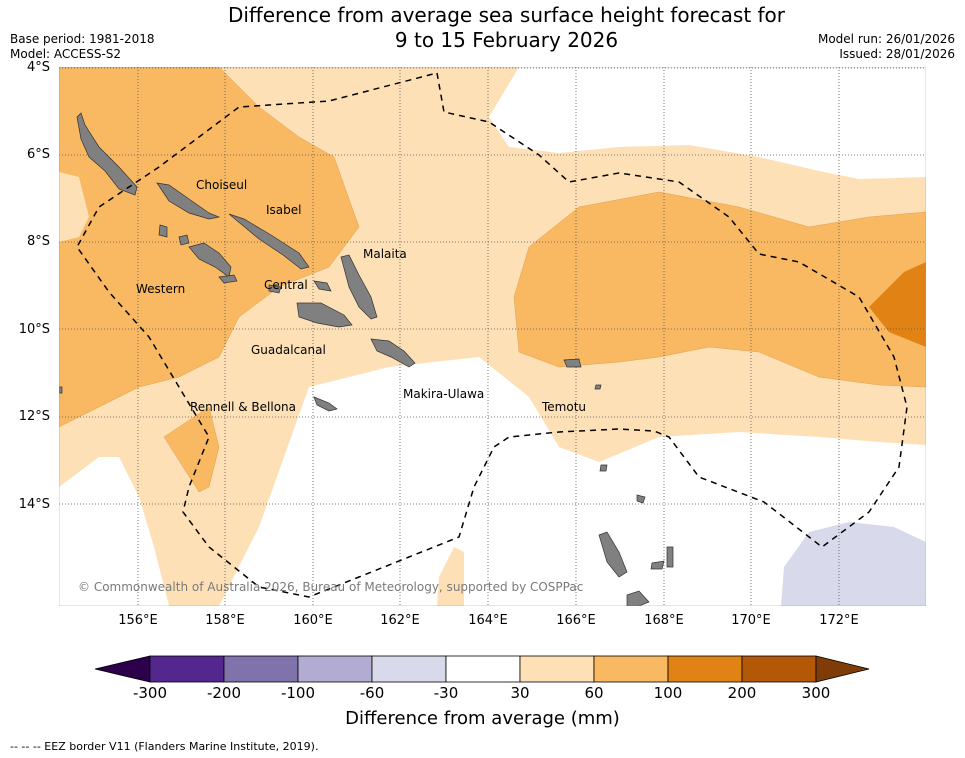  I want to click on colorbar-tick-label: -100, so click(298, 693).